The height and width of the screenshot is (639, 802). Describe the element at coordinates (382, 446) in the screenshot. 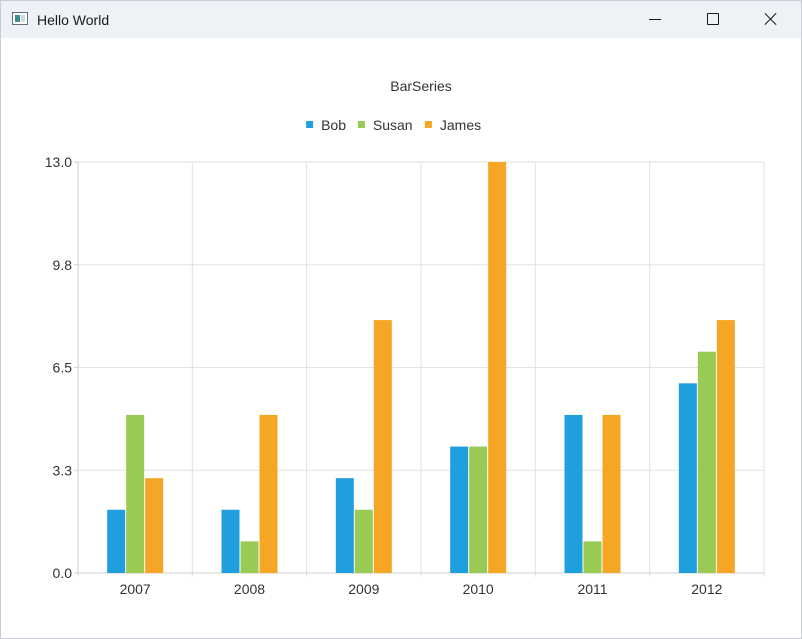

I see `bar-james-2009` at that location.